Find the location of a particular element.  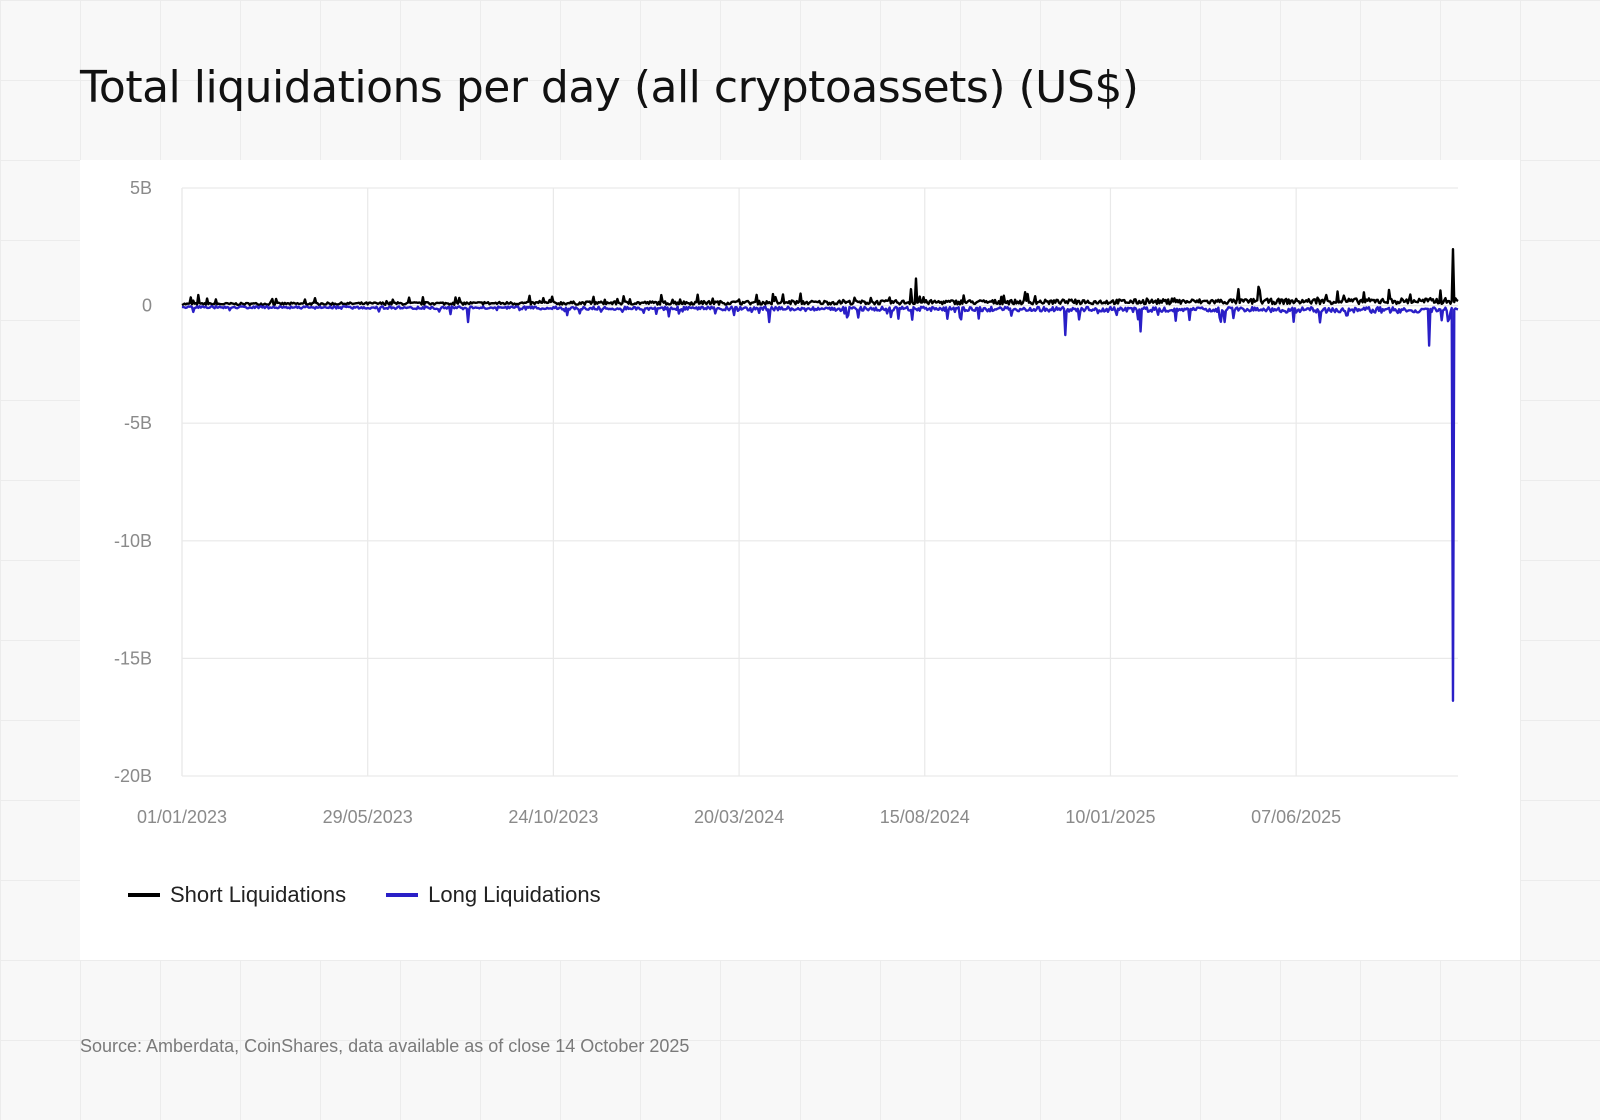

legend: Short Liquidations Long Liquidations is located at coordinates (364, 895).